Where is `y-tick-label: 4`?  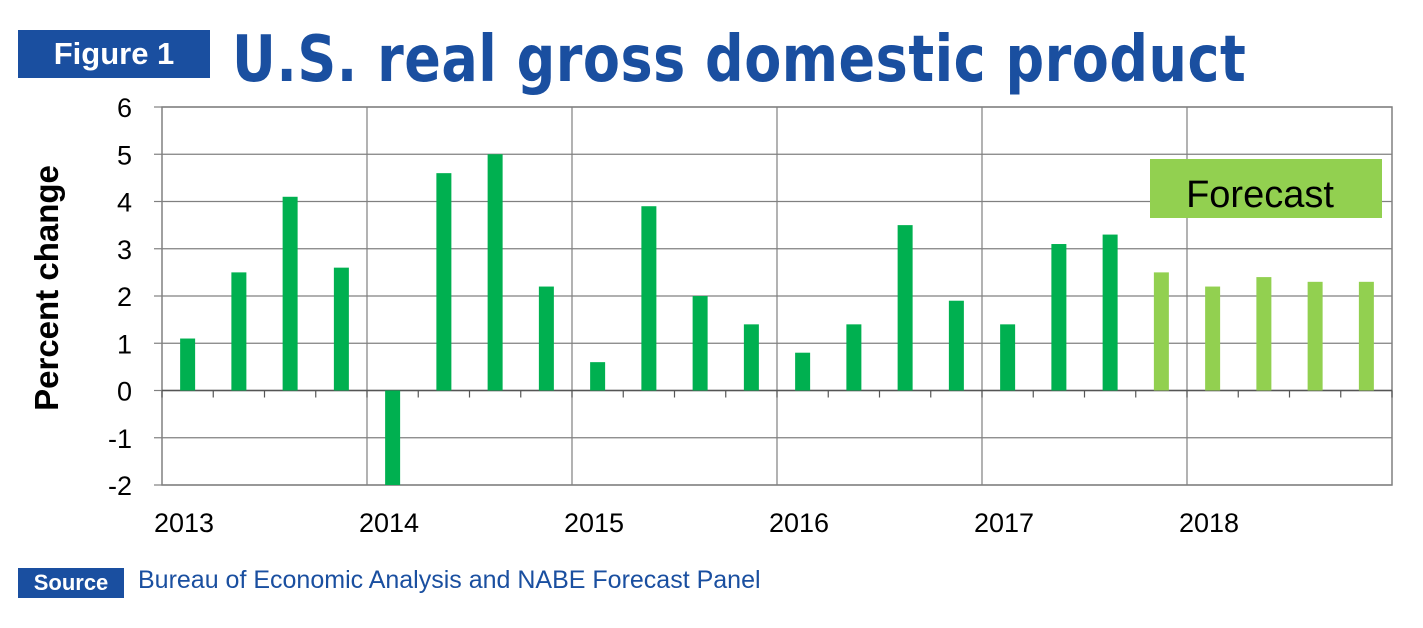 y-tick-label: 4 is located at coordinates (124, 203).